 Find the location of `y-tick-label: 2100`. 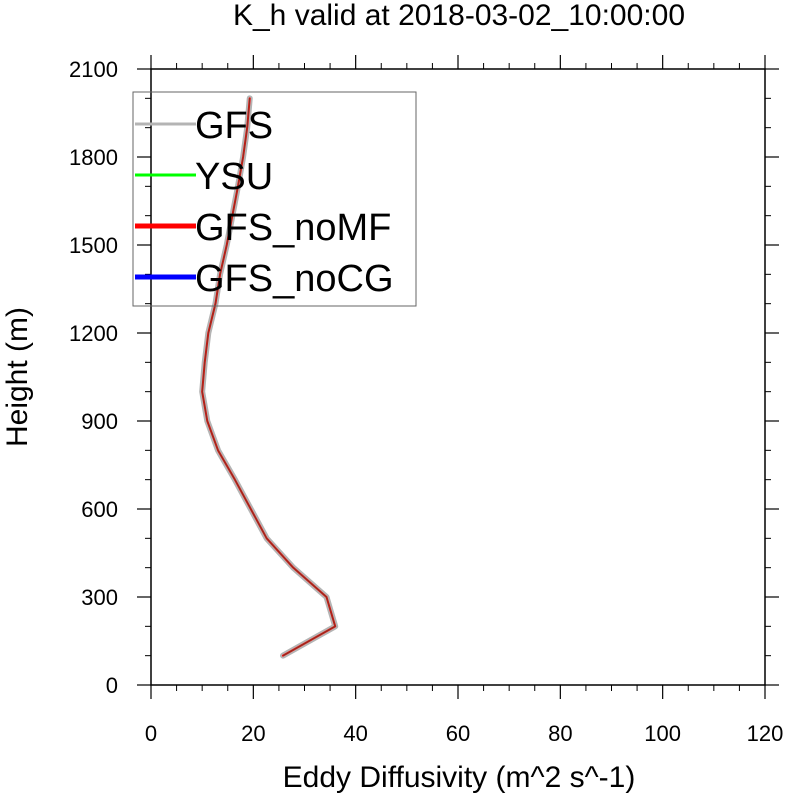

y-tick-label: 2100 is located at coordinates (93, 69).